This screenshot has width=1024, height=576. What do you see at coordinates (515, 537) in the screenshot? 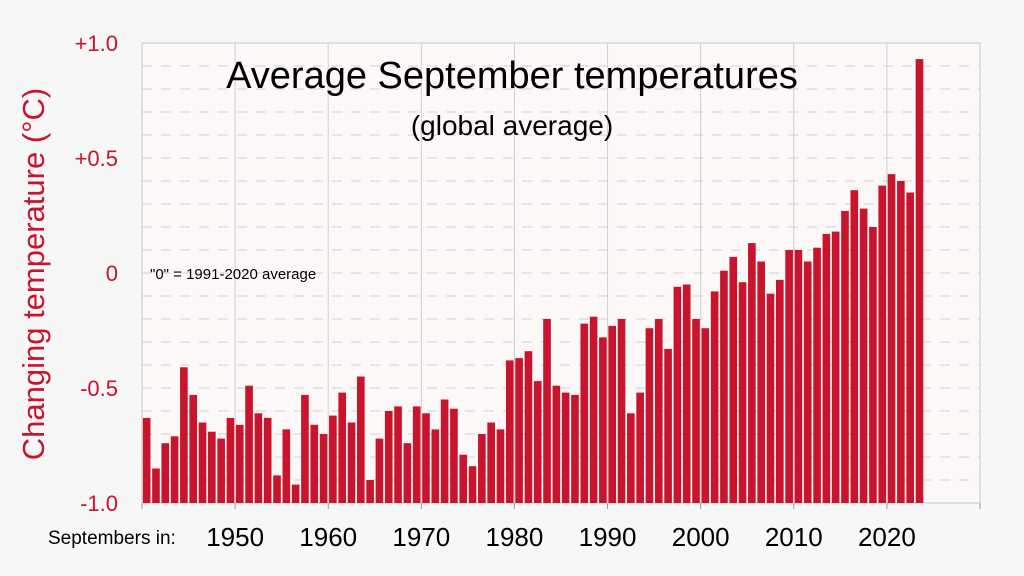
I see `x-tick-label: 1980` at bounding box center [515, 537].